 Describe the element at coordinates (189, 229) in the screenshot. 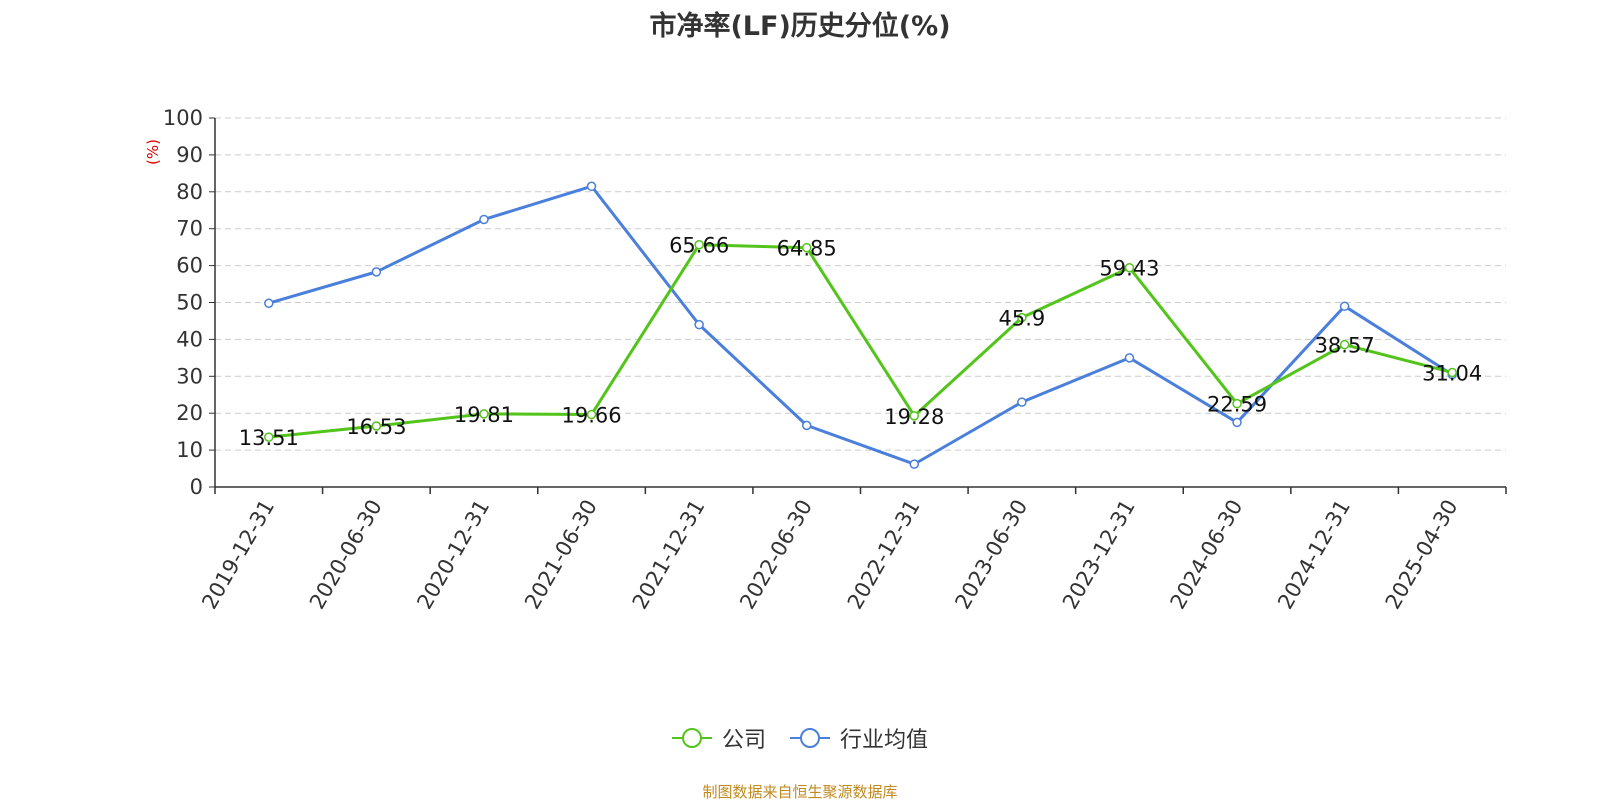

I see `y-tick-label: 70` at that location.